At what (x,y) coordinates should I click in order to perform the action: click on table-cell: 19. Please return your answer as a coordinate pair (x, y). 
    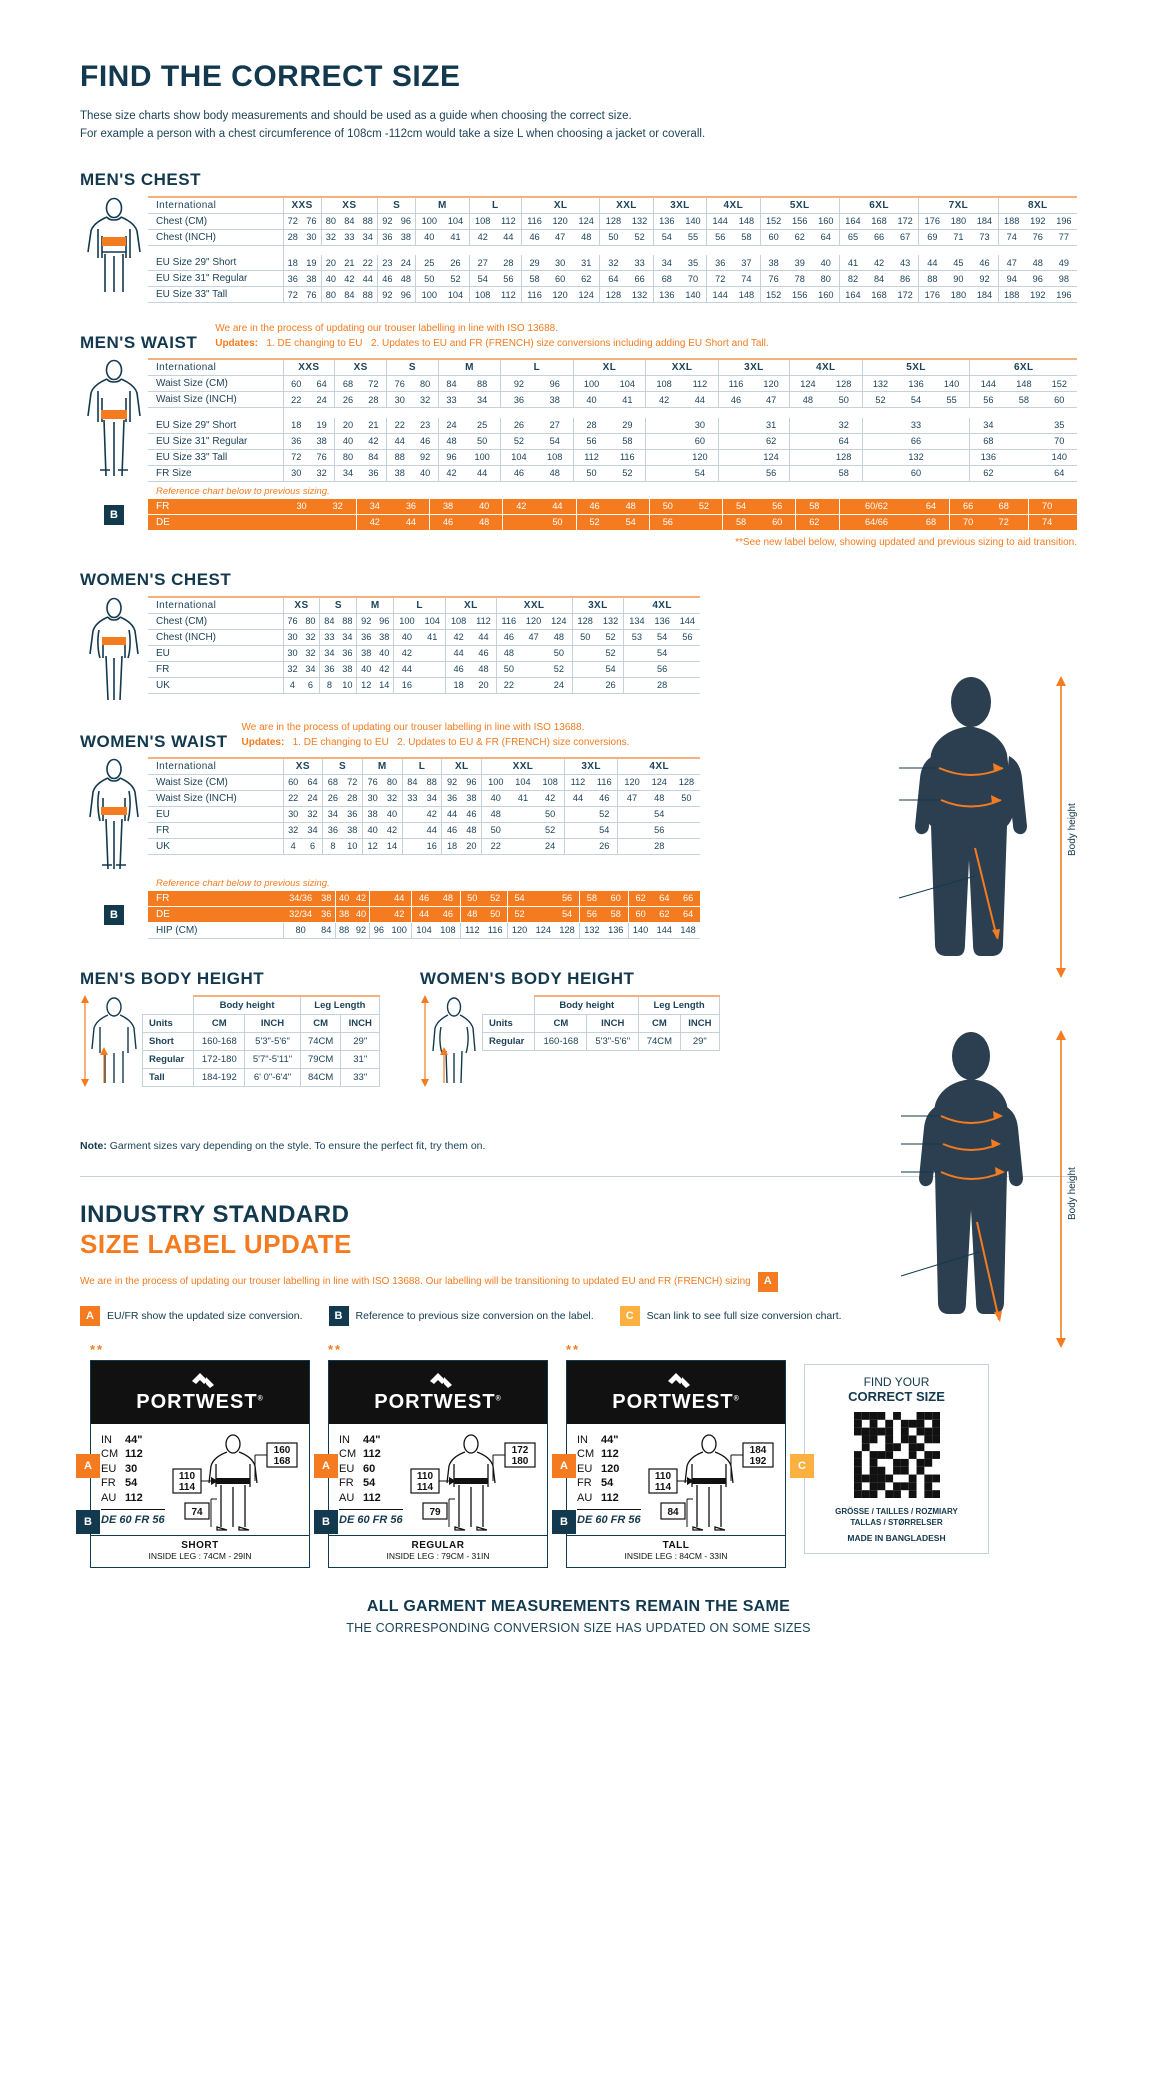
    Looking at the image, I should click on (321, 425).